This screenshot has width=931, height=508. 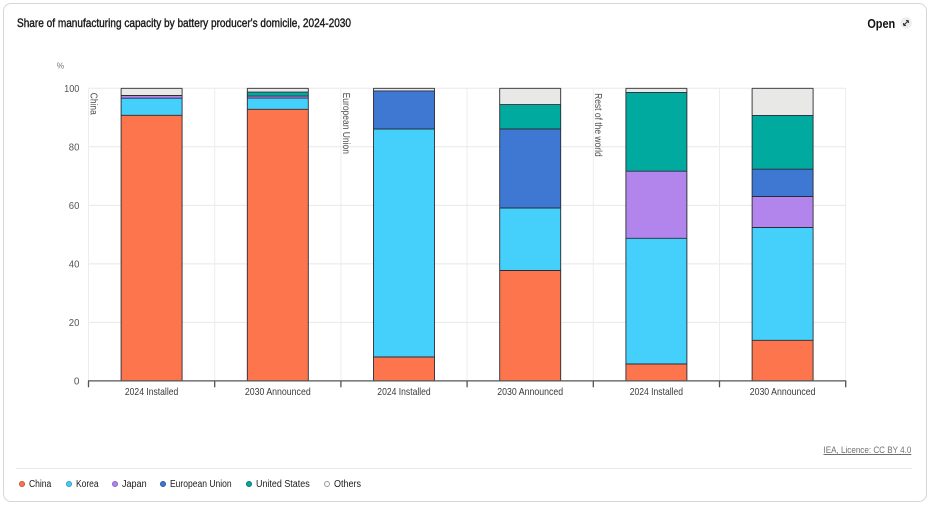 I want to click on svg-text: 100, so click(x=72, y=89).